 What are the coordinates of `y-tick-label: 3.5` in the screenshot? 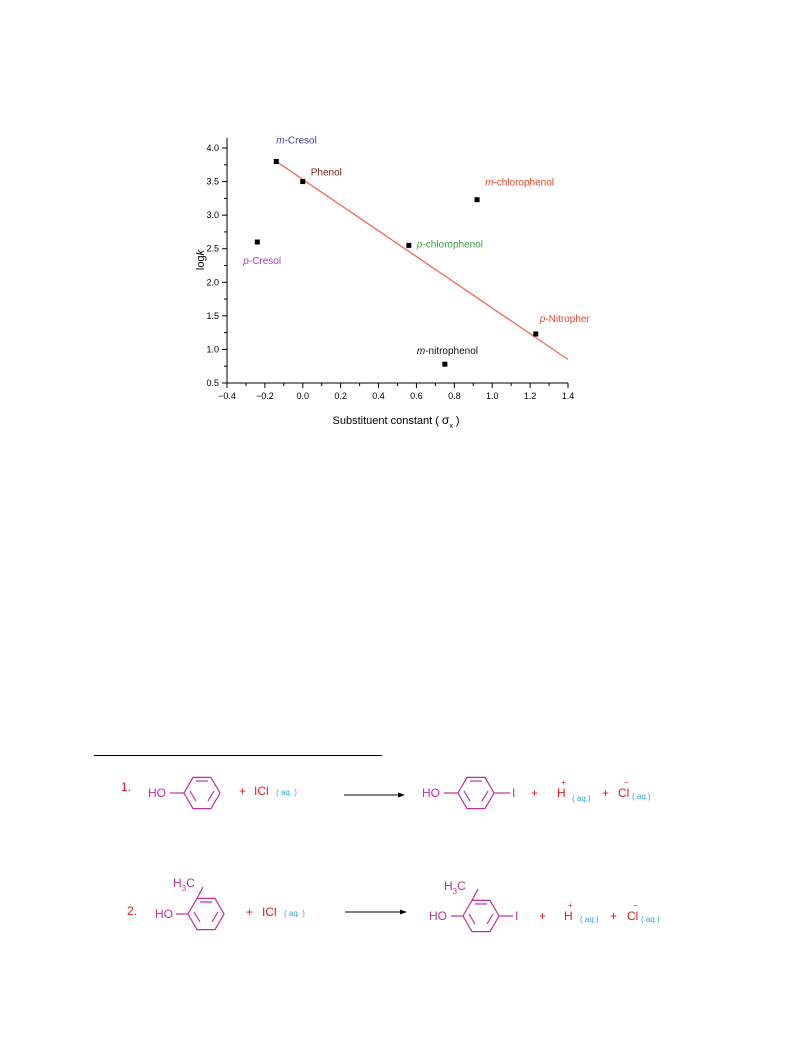 It's located at (212, 182).